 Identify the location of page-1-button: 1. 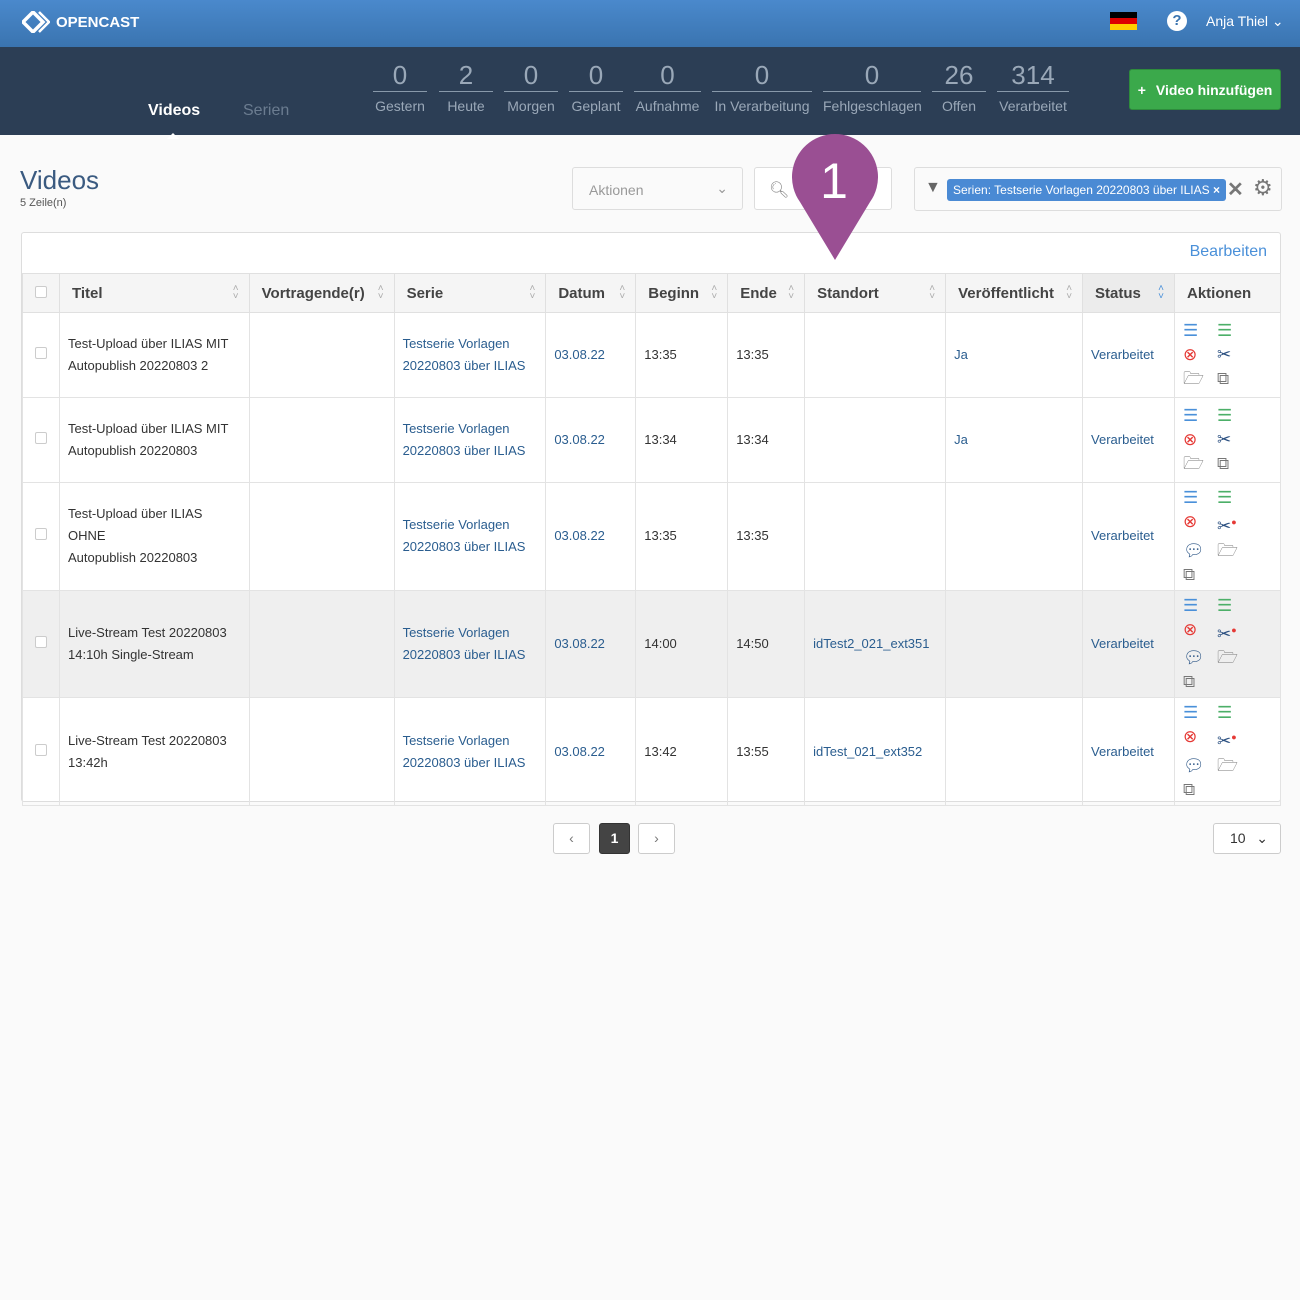
(614, 838).